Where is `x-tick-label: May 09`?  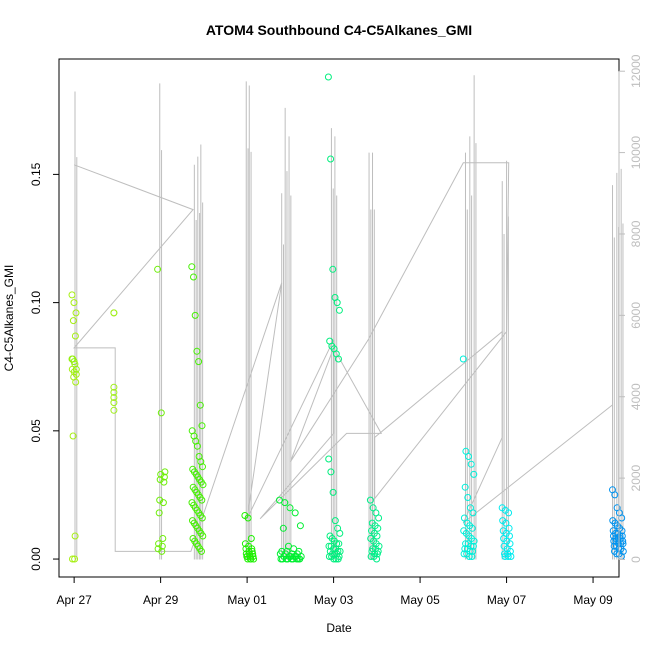
x-tick-label: May 09 is located at coordinates (593, 600).